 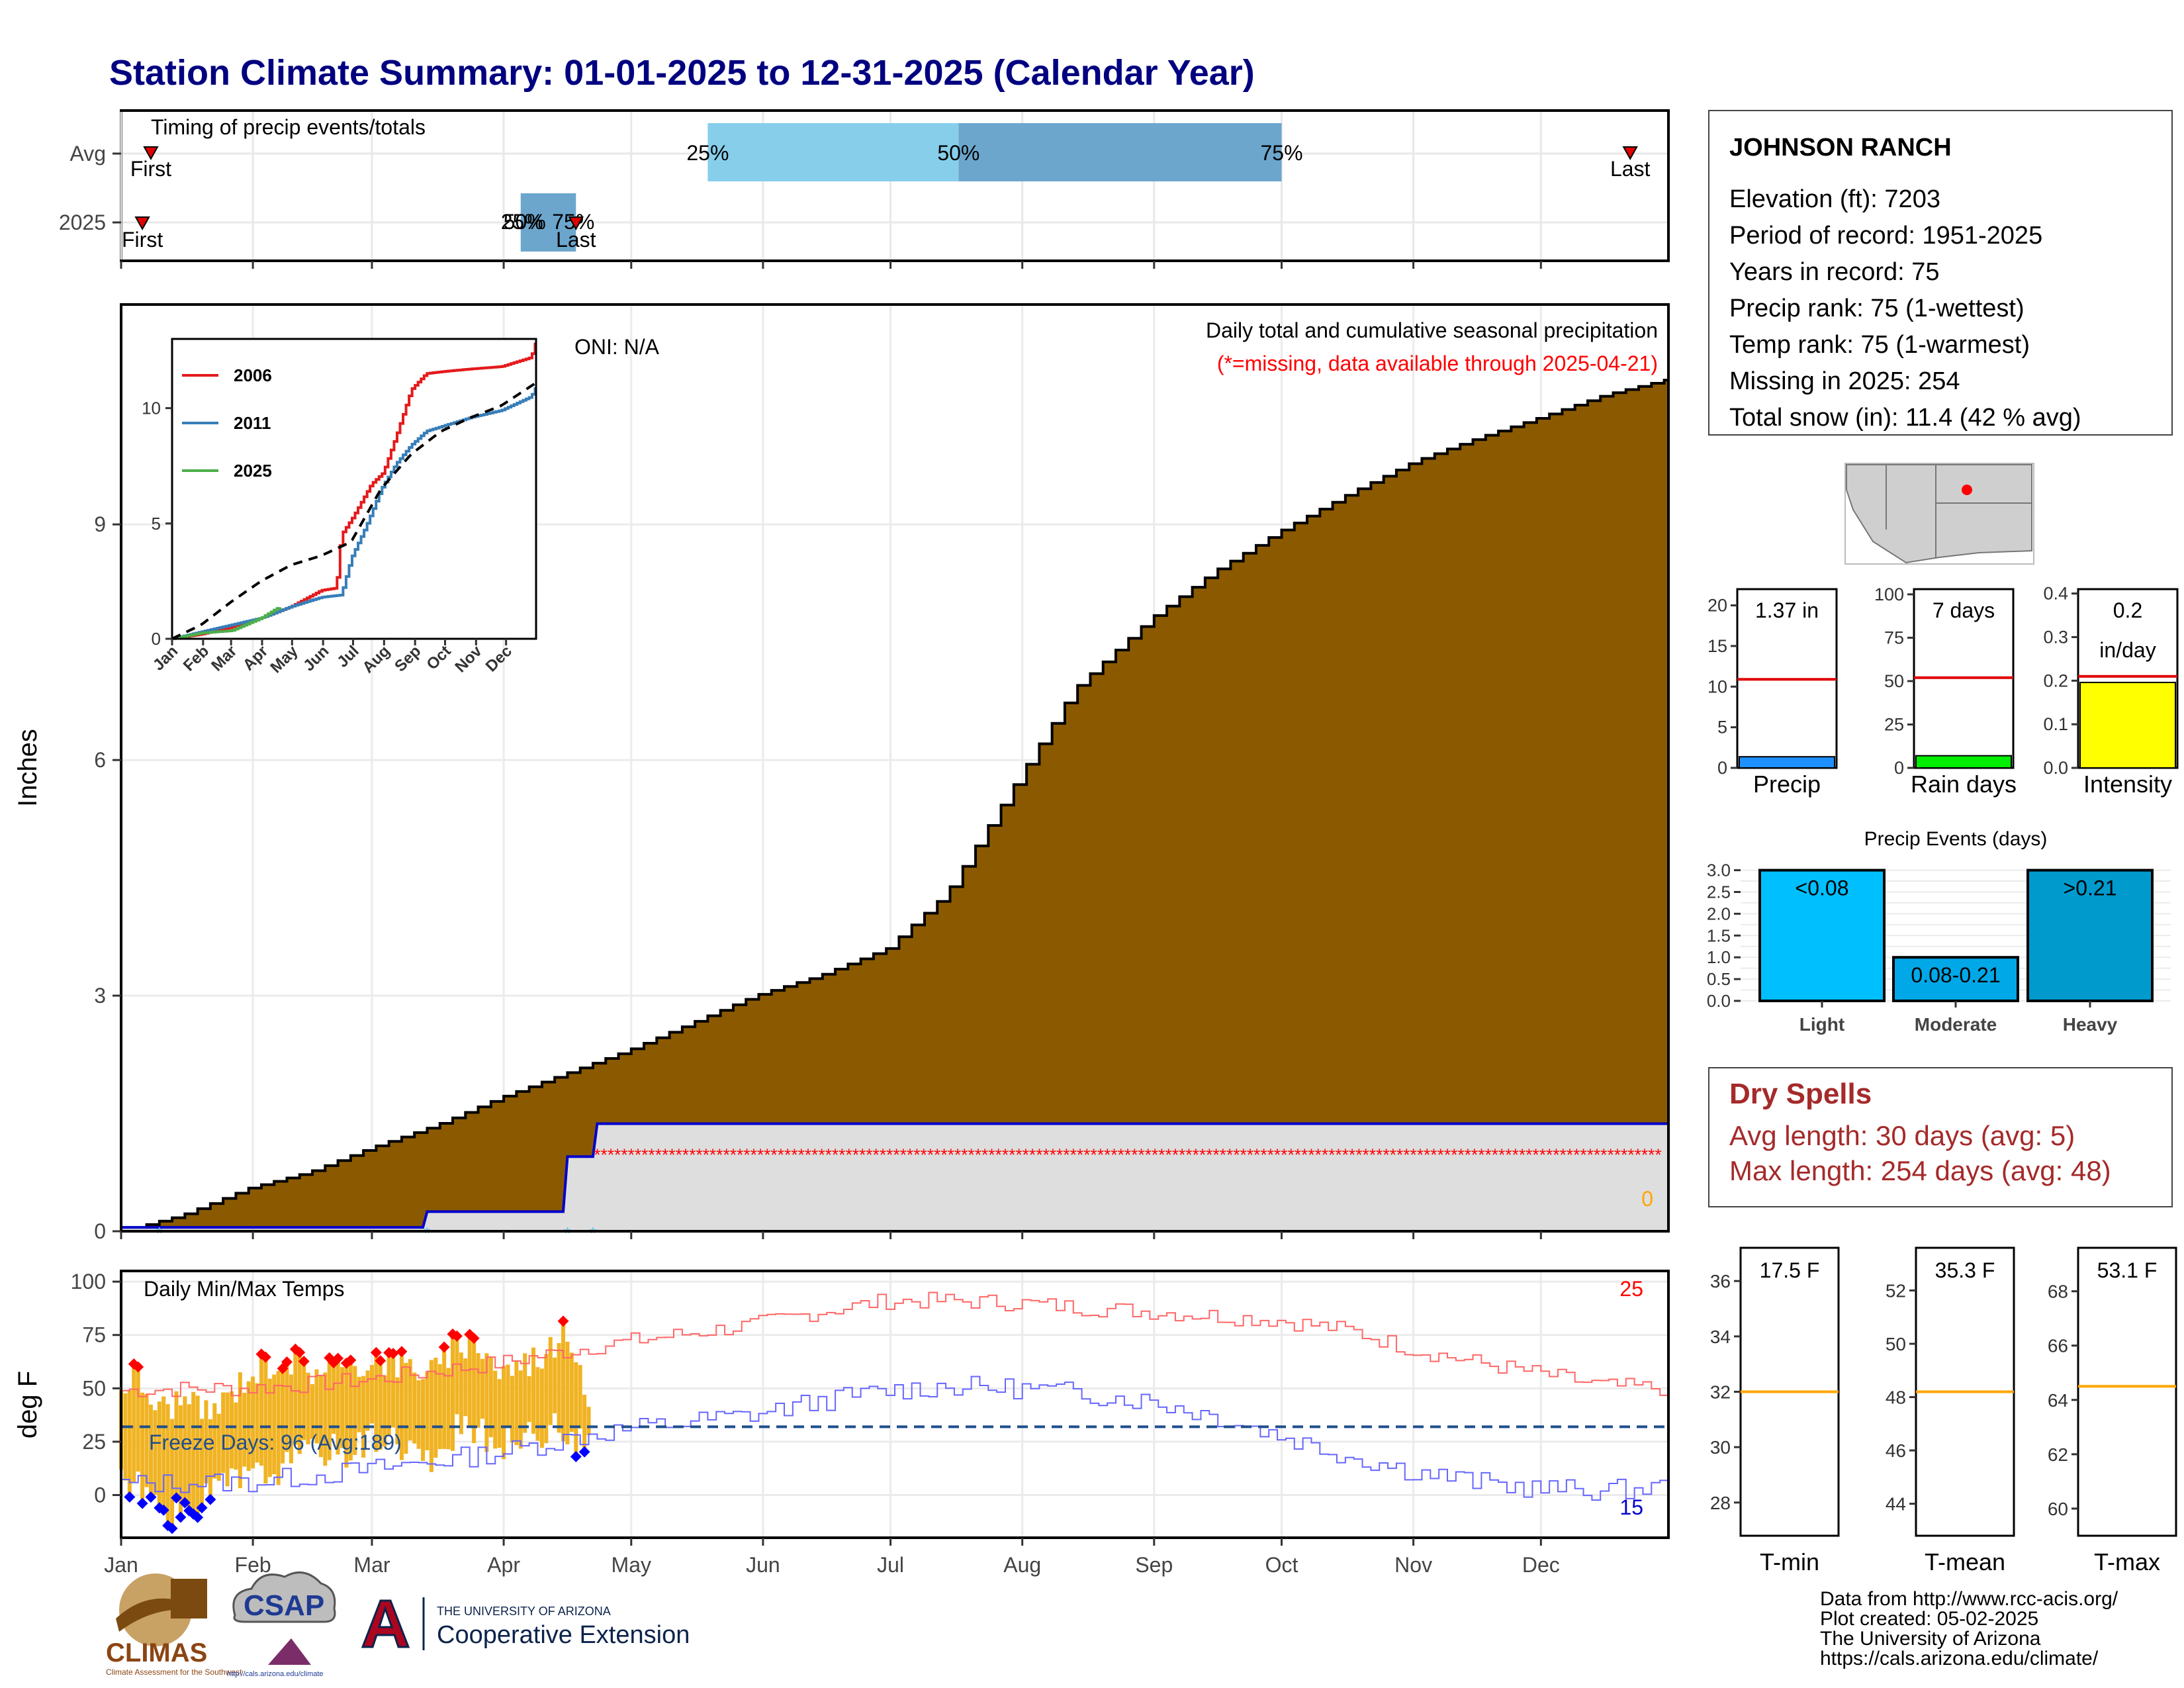 I want to click on temp-summary-ytick-label: 30, so click(x=1720, y=1447).